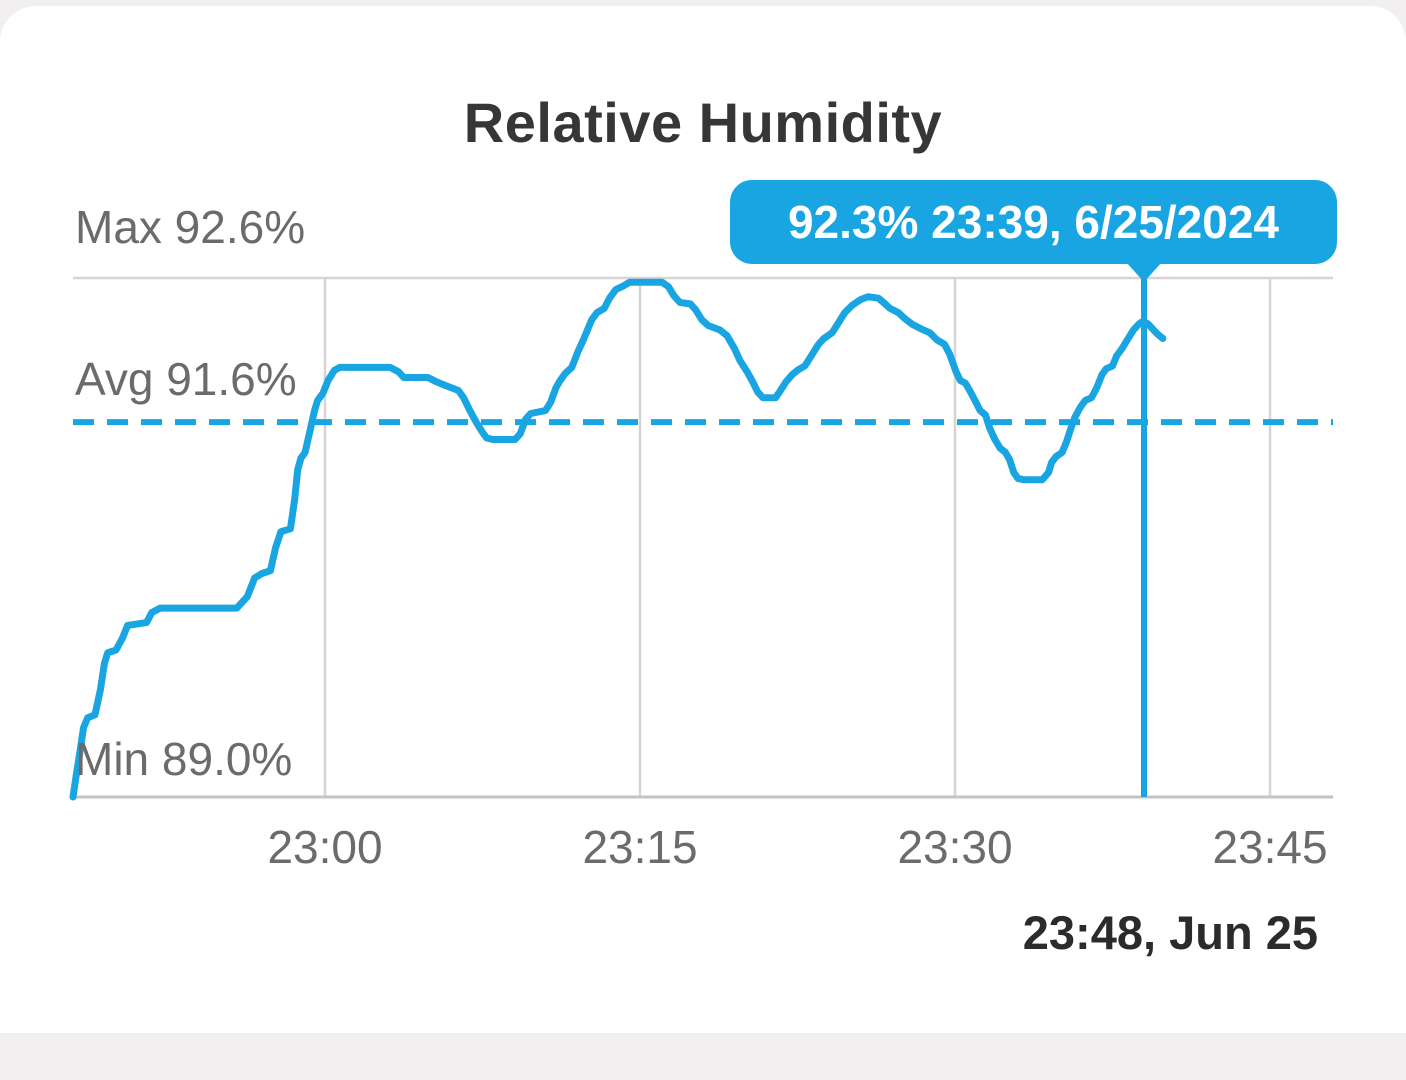  I want to click on cursor-tooltip-text: 92.3% 23:39, 6/25/2024, so click(1033, 222).